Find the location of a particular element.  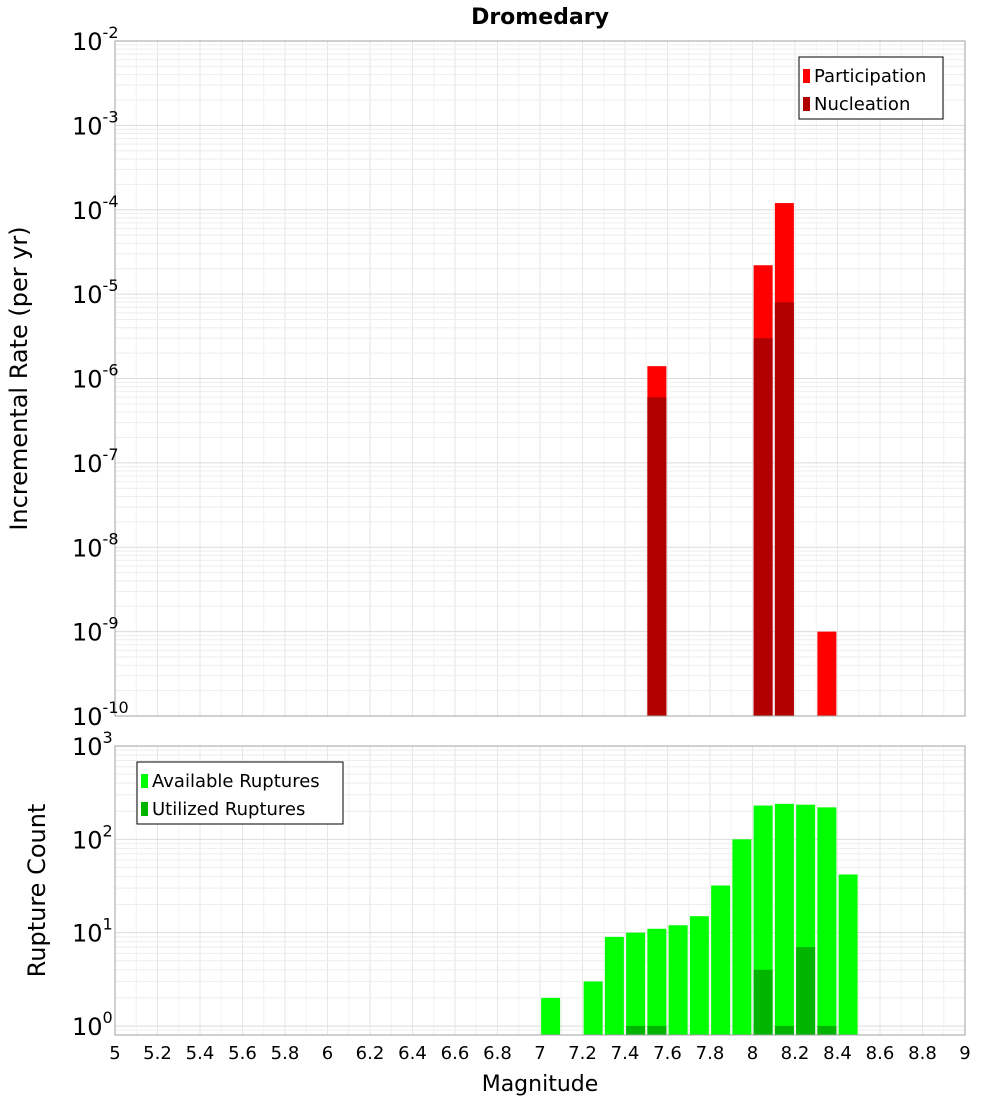

y-tick-label: 10⁻⁴ is located at coordinates (95, 208).